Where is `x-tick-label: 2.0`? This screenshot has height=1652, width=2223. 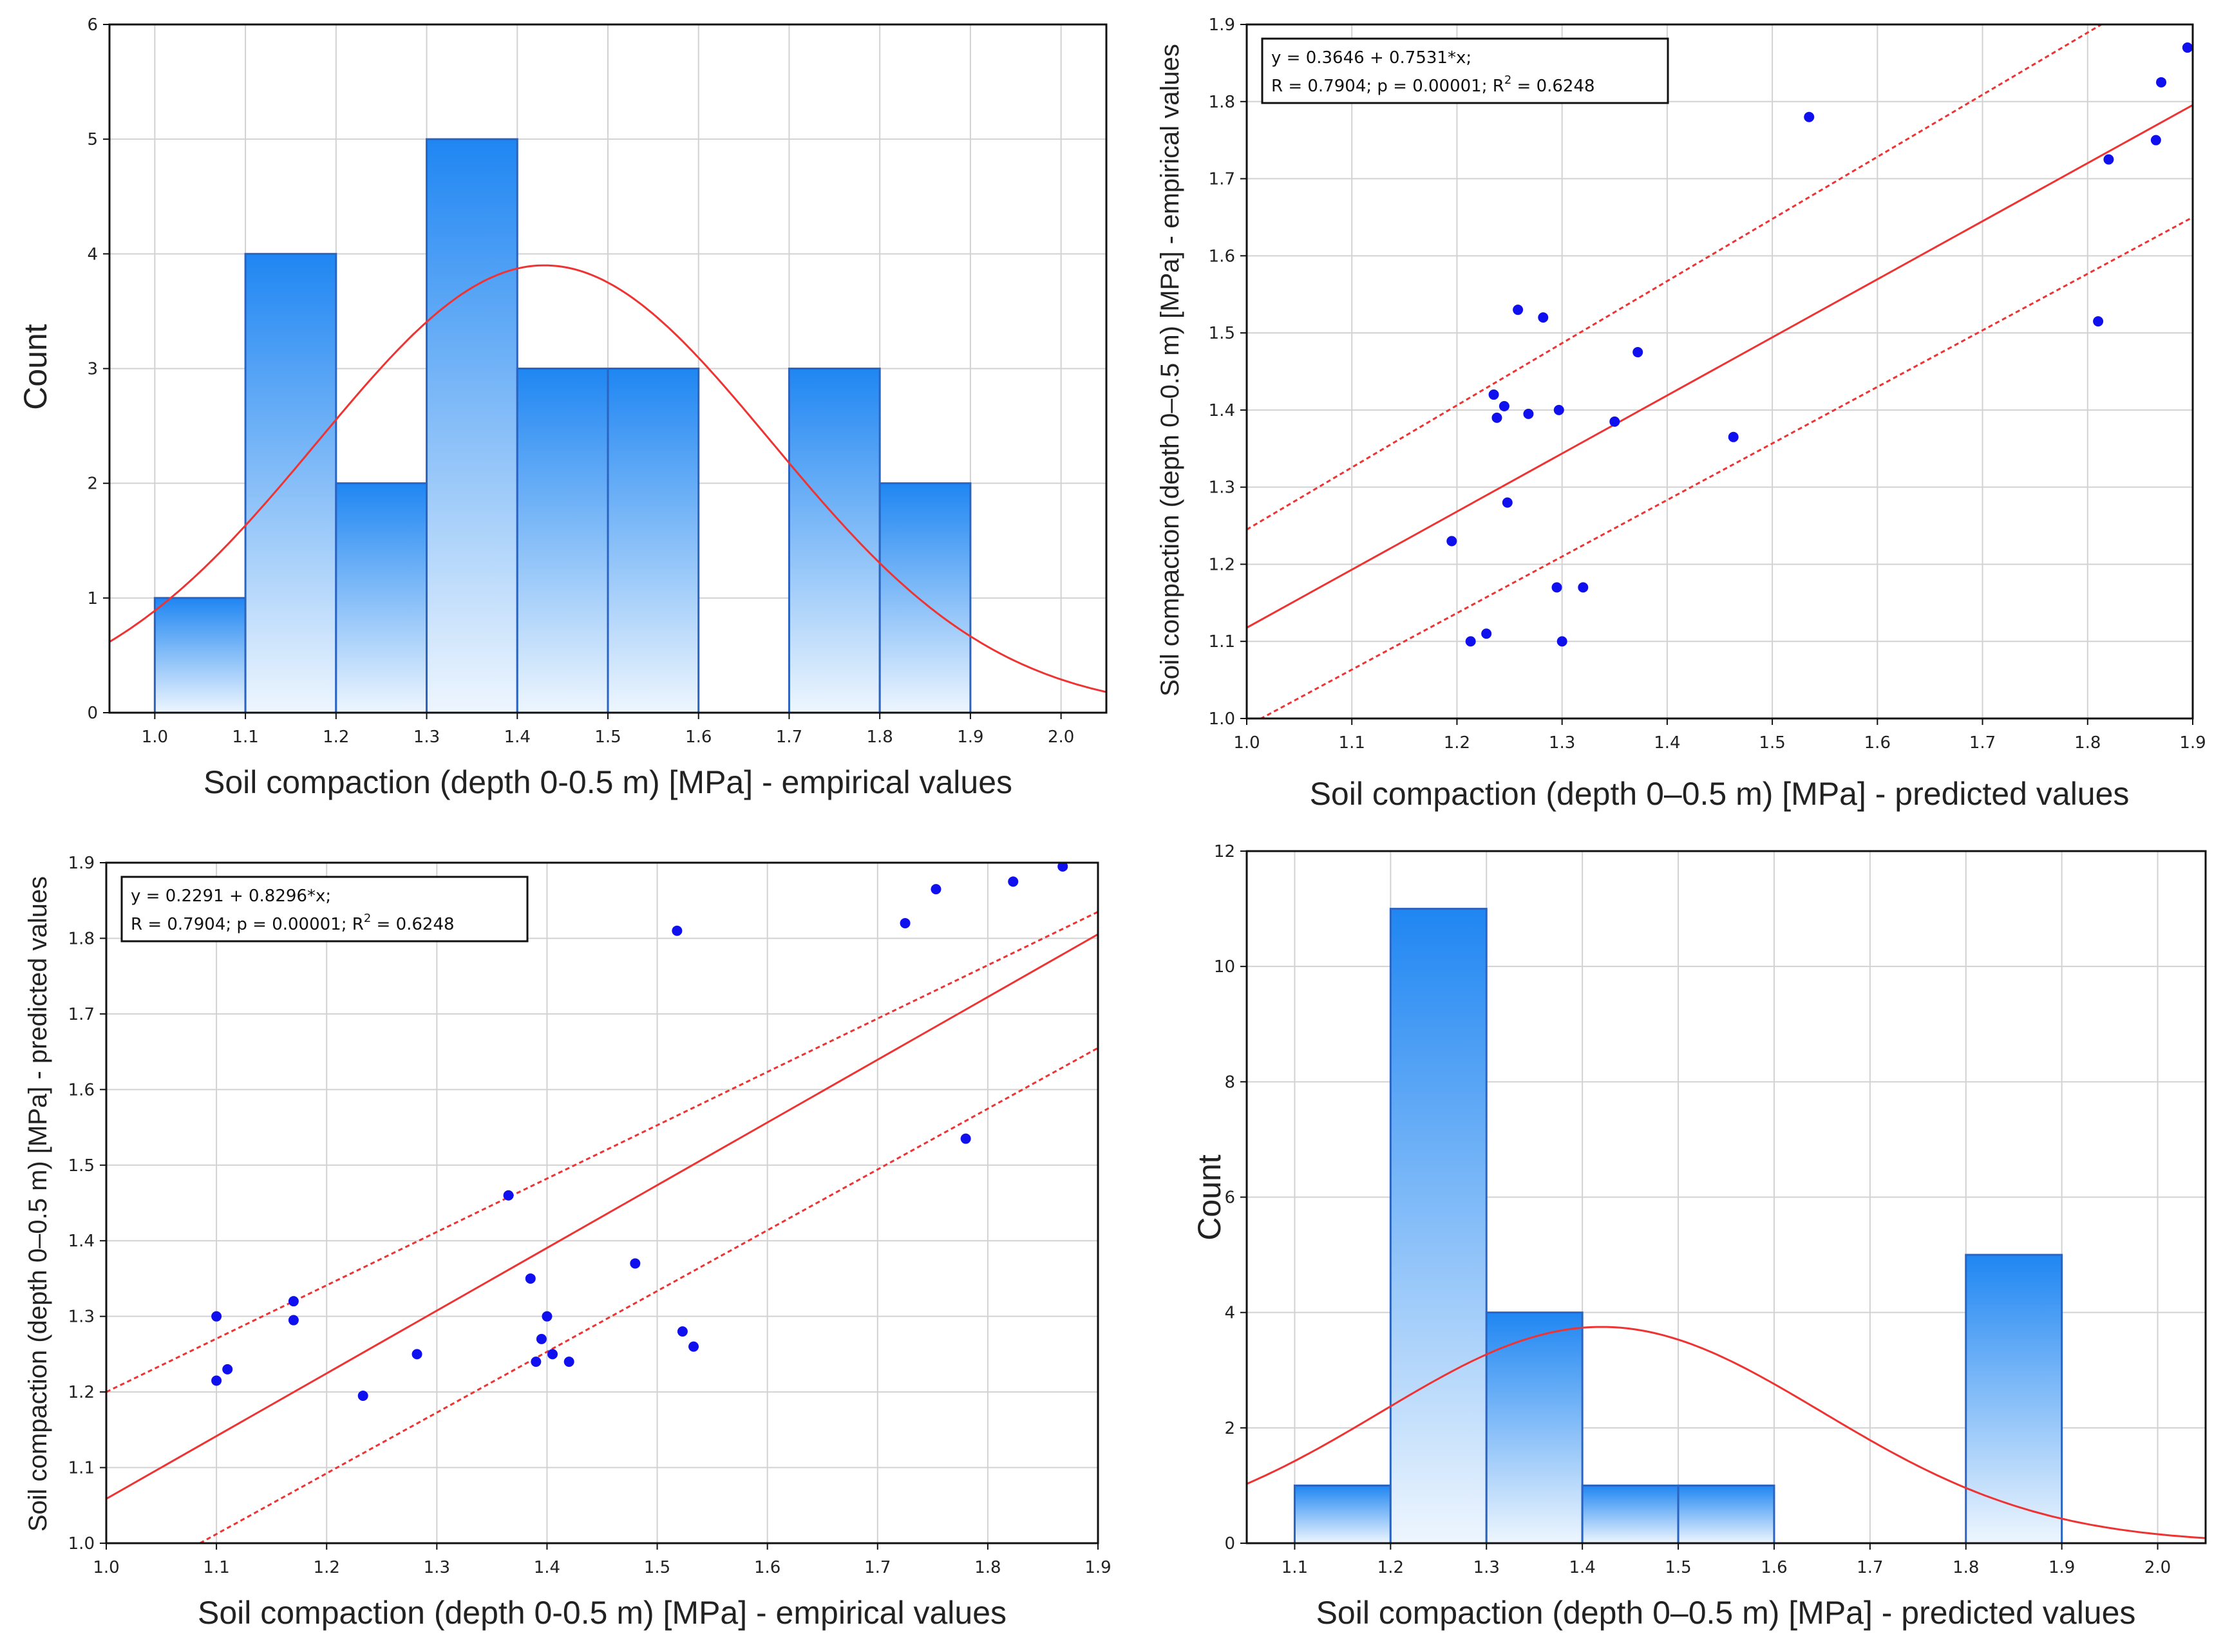
x-tick-label: 2.0 is located at coordinates (1061, 737).